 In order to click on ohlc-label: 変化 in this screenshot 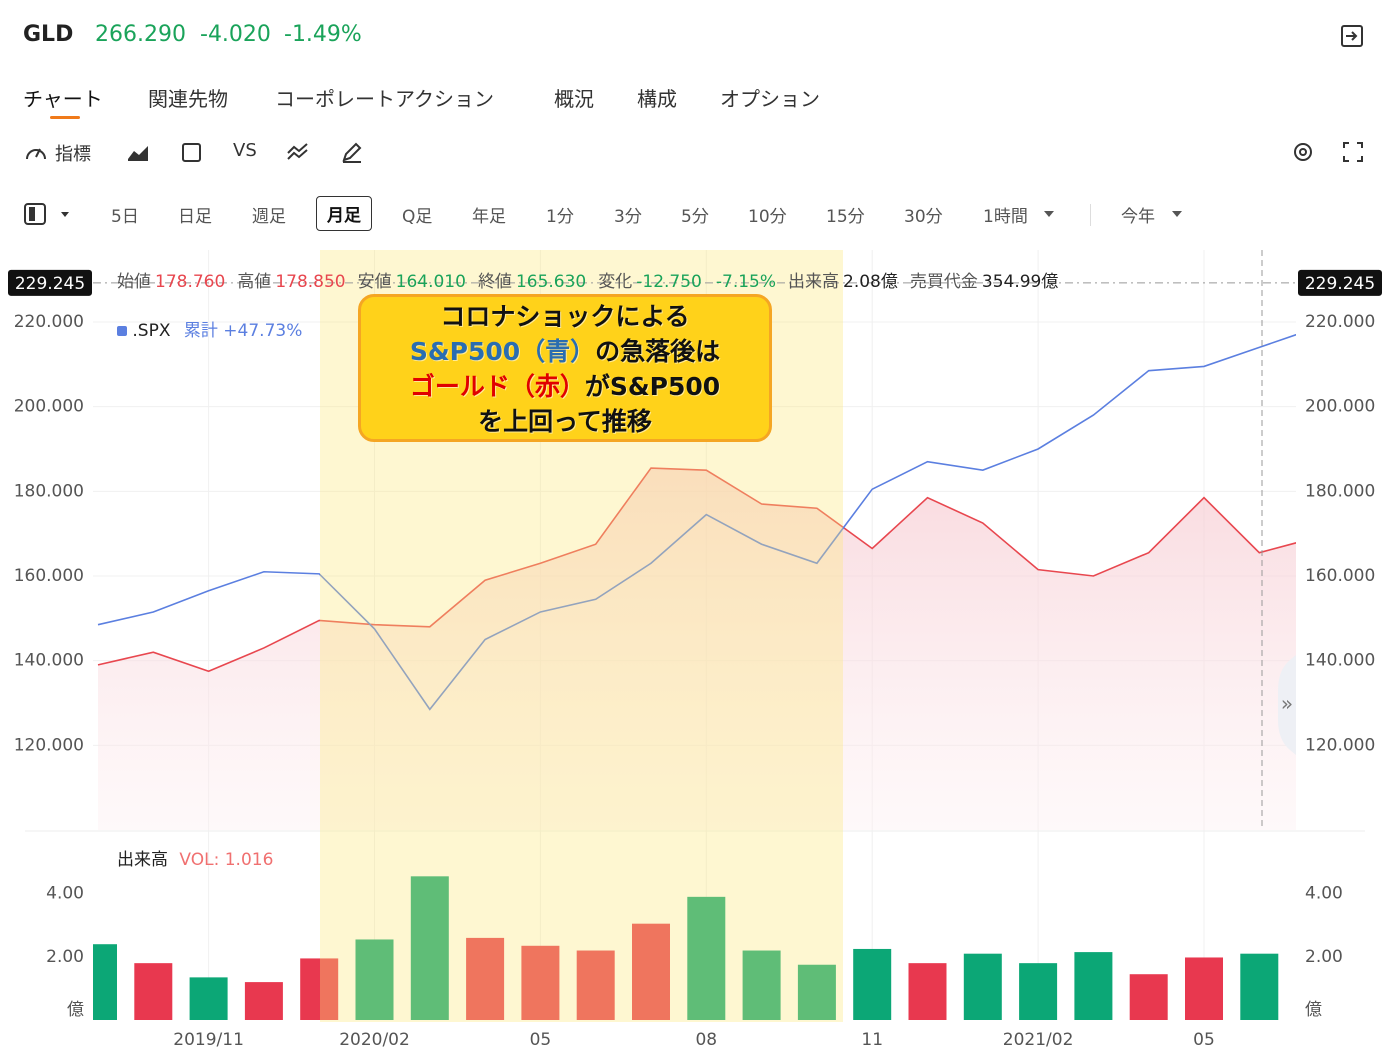, I will do `click(615, 282)`.